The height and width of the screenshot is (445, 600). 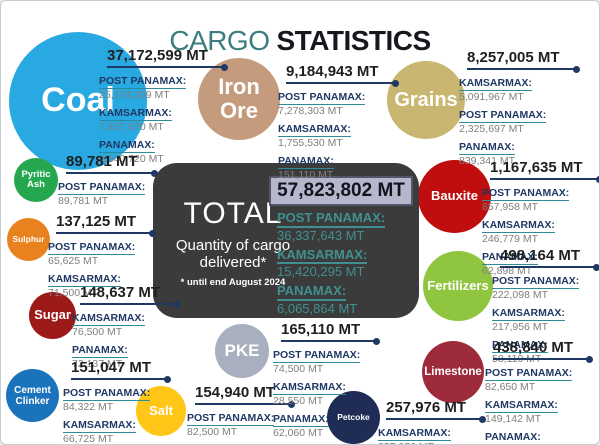 I want to click on cargo-total-bauxite: 1,167,635 MT, so click(x=536, y=167).